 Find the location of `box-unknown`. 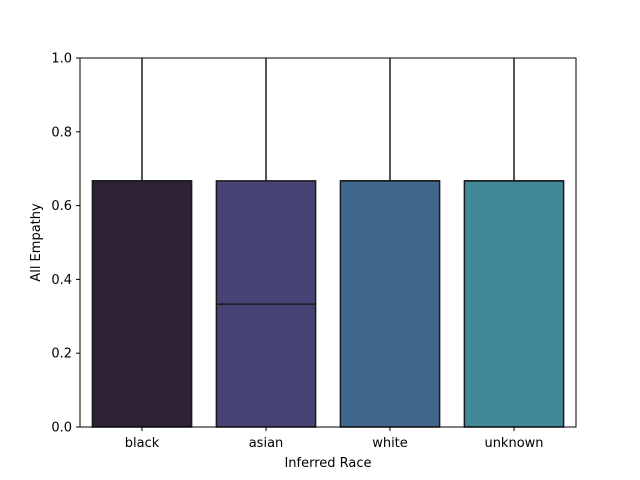

box-unknown is located at coordinates (514, 304).